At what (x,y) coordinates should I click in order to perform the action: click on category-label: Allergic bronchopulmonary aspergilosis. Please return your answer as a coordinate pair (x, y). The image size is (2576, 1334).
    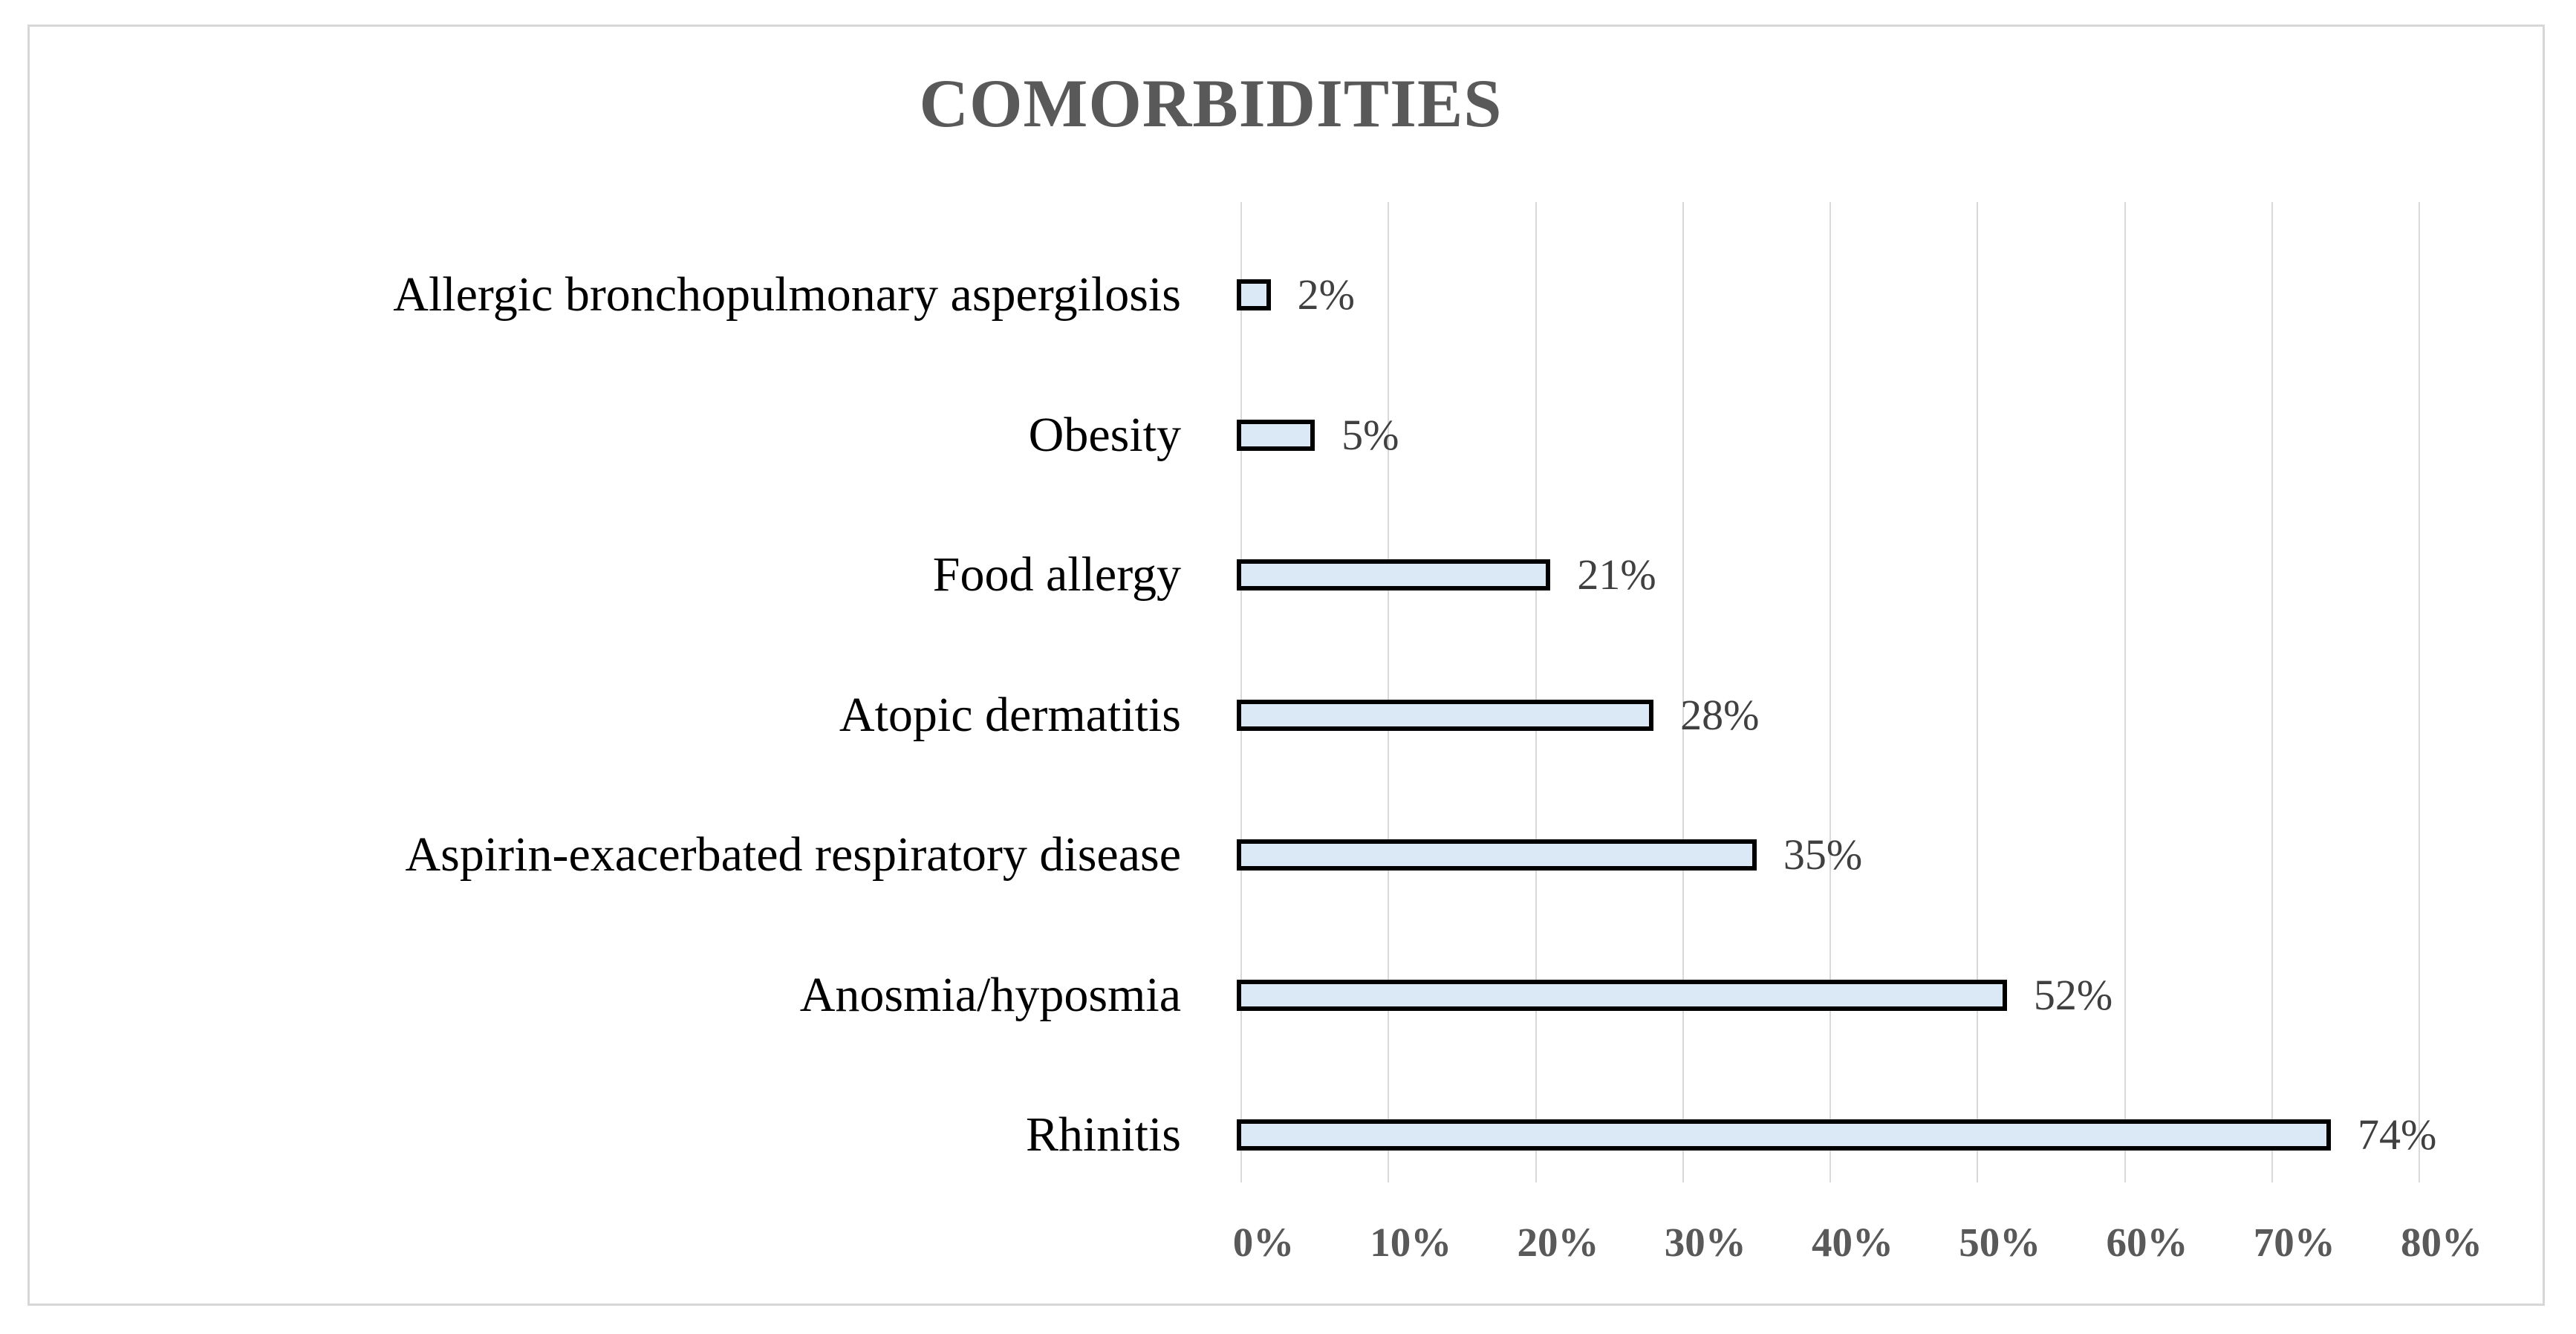
    Looking at the image, I should click on (787, 294).